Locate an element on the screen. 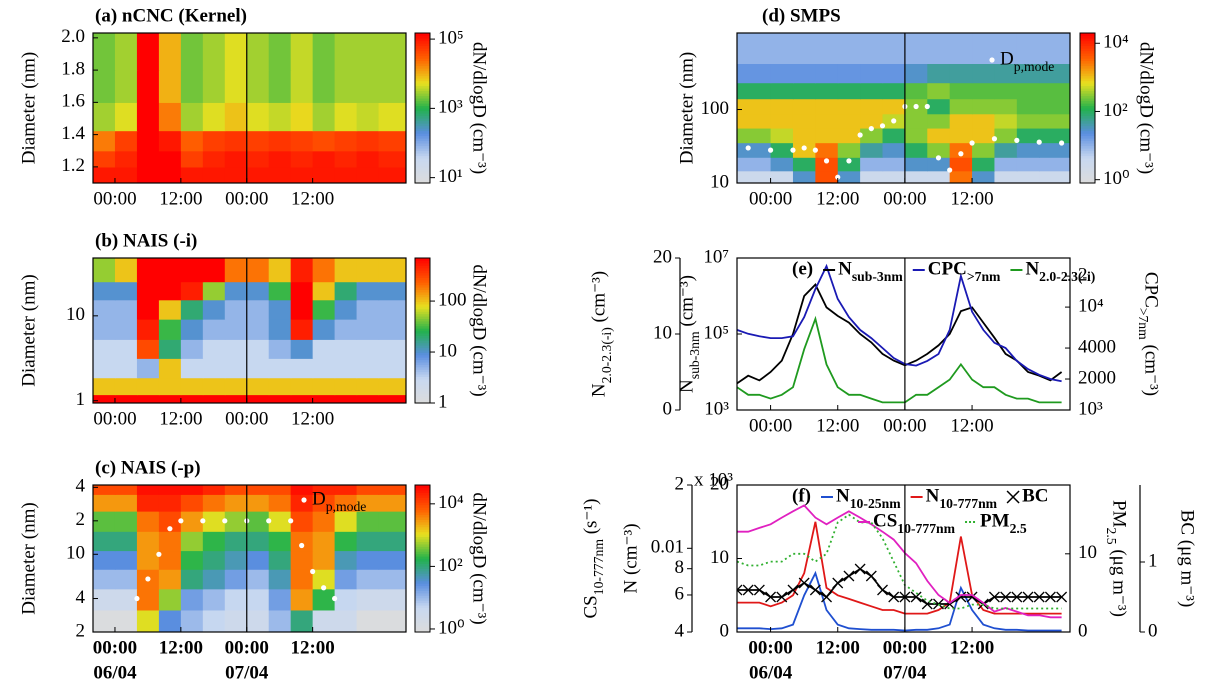 The height and width of the screenshot is (700, 1208). y-tick-label: 10³ is located at coordinates (1090, 408).